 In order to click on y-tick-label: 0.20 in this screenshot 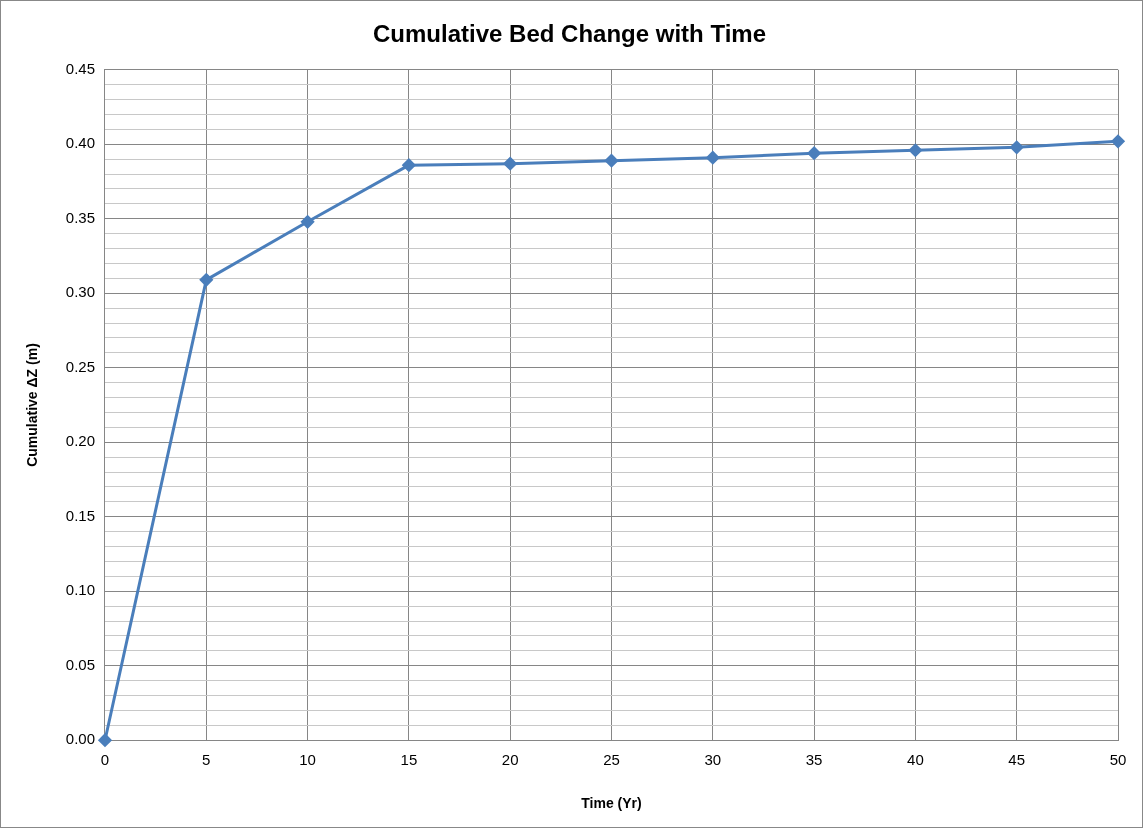, I will do `click(80, 441)`.